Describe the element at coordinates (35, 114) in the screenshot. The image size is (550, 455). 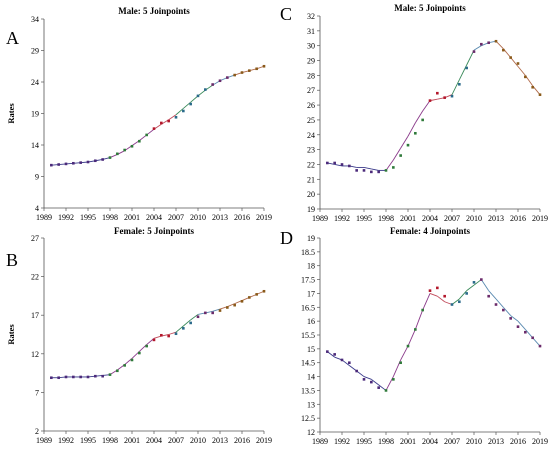
I see `y-tick-label: 19` at that location.